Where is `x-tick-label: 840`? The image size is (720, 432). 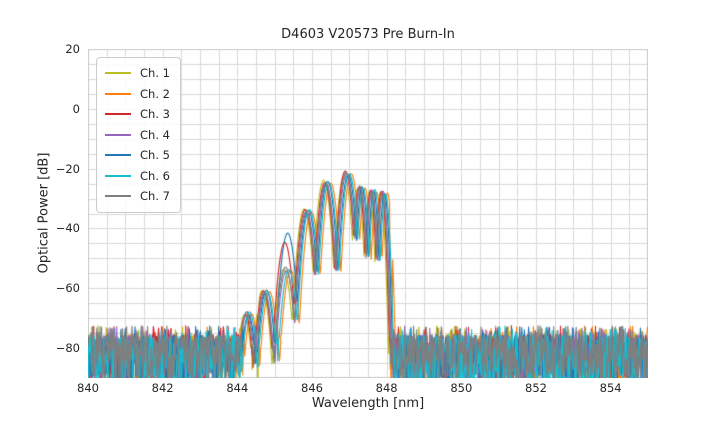
x-tick-label: 840 is located at coordinates (88, 388).